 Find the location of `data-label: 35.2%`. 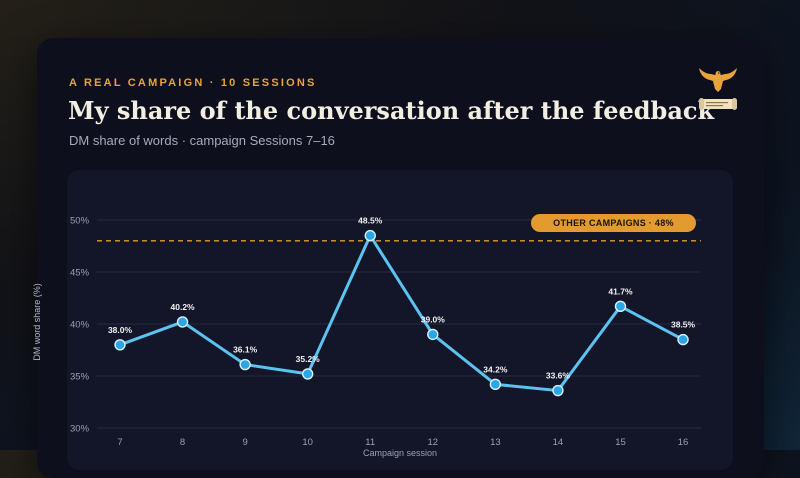

data-label: 35.2% is located at coordinates (308, 359).